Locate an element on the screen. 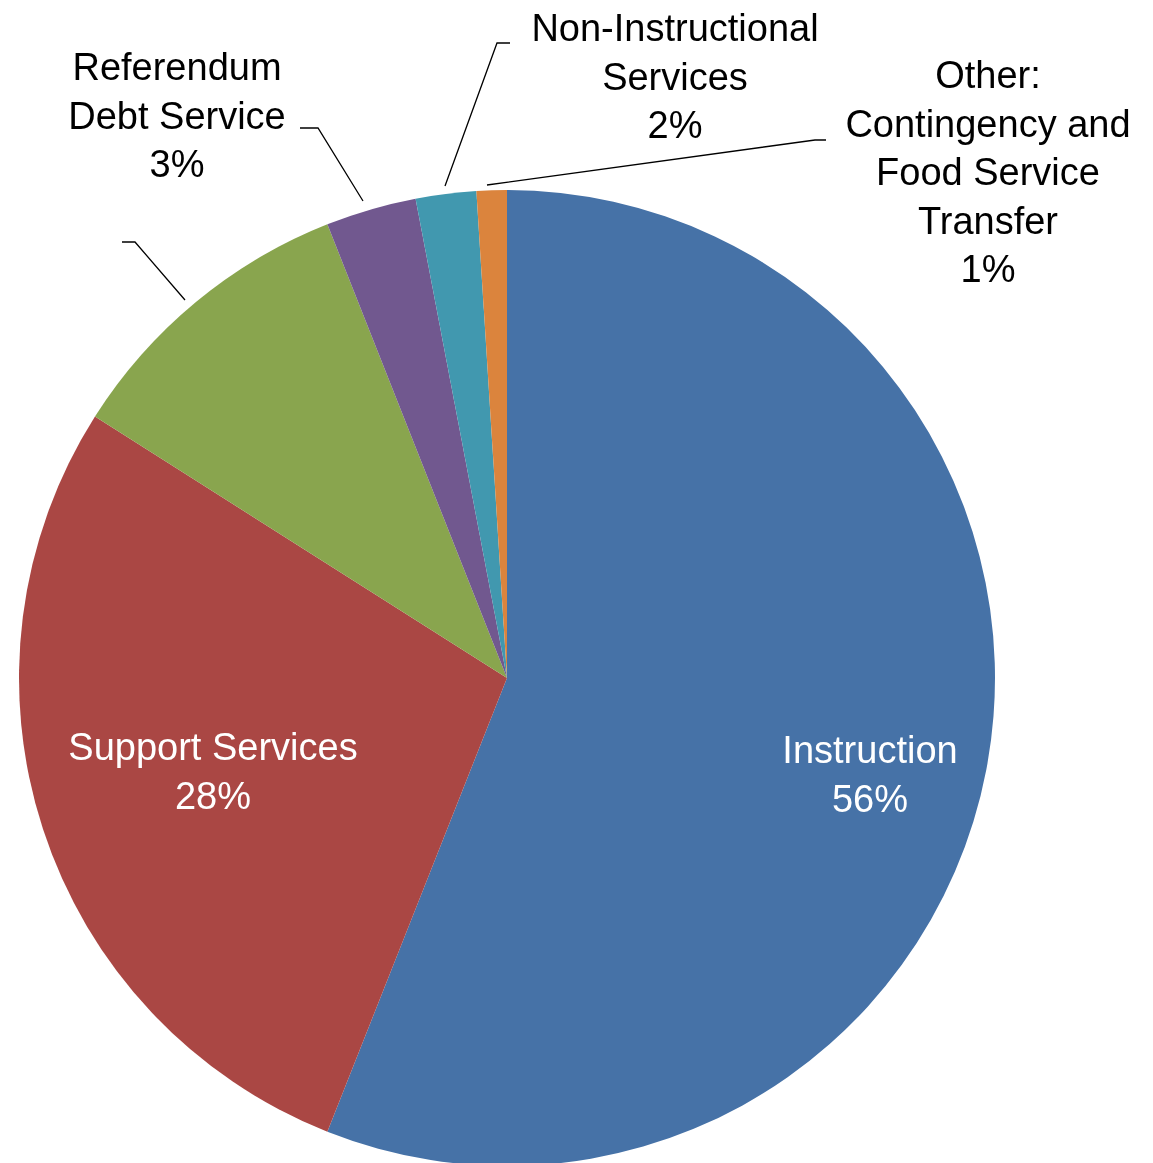 The image size is (1153, 1163). slice-label: Referendum Debt Service is located at coordinates (177, 91).